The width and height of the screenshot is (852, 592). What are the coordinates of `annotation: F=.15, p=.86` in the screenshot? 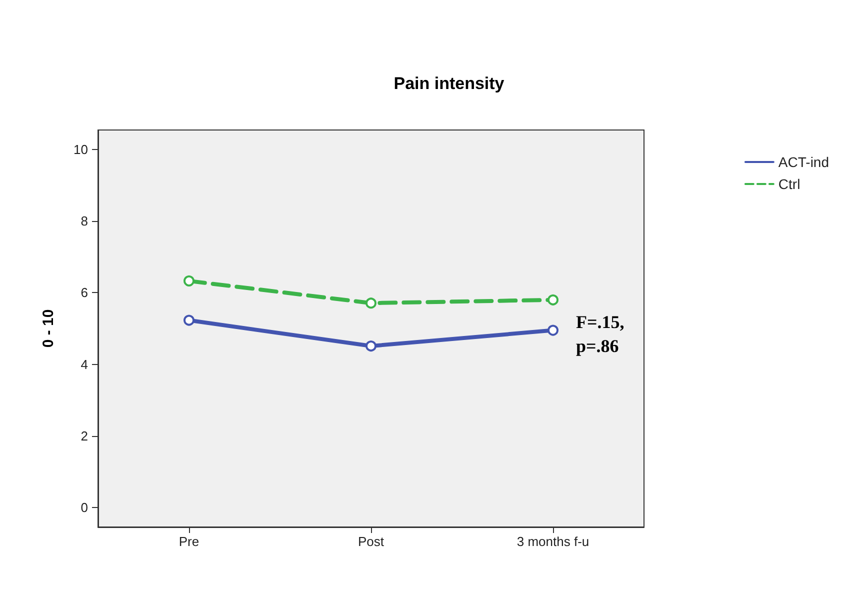 It's located at (600, 334).